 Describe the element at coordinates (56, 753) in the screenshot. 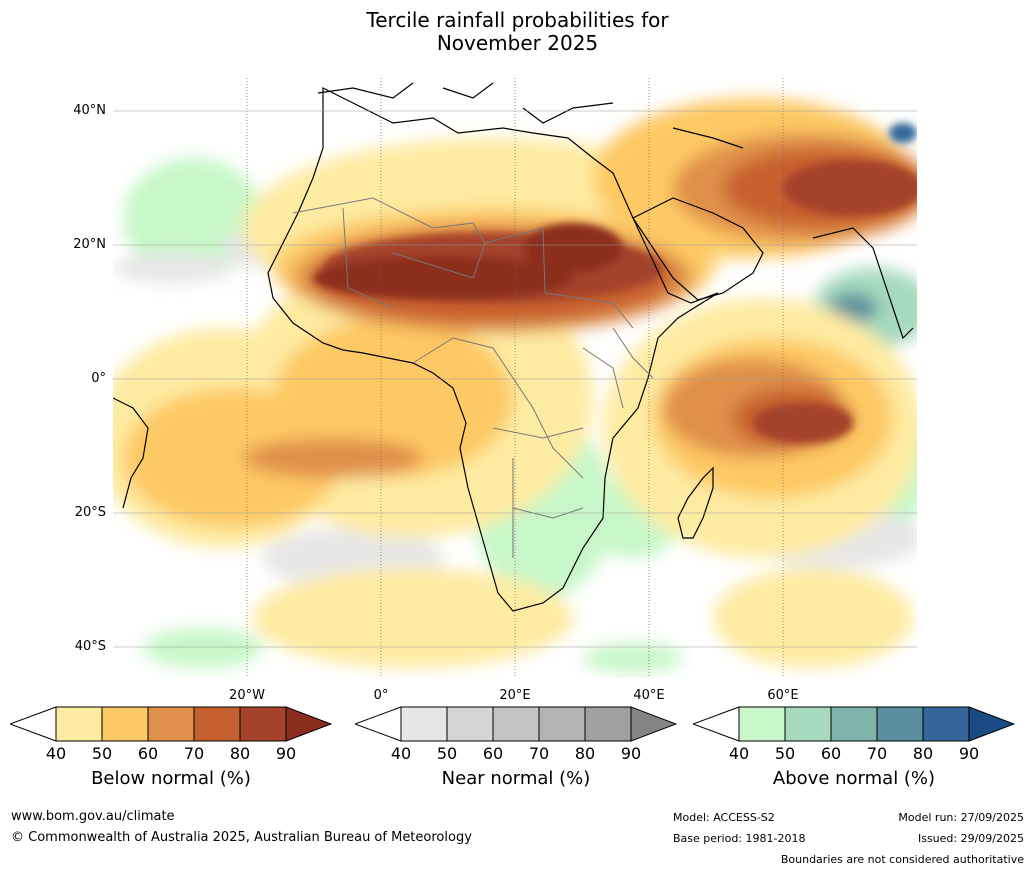

I see `legend-below-tick-40: 40` at that location.